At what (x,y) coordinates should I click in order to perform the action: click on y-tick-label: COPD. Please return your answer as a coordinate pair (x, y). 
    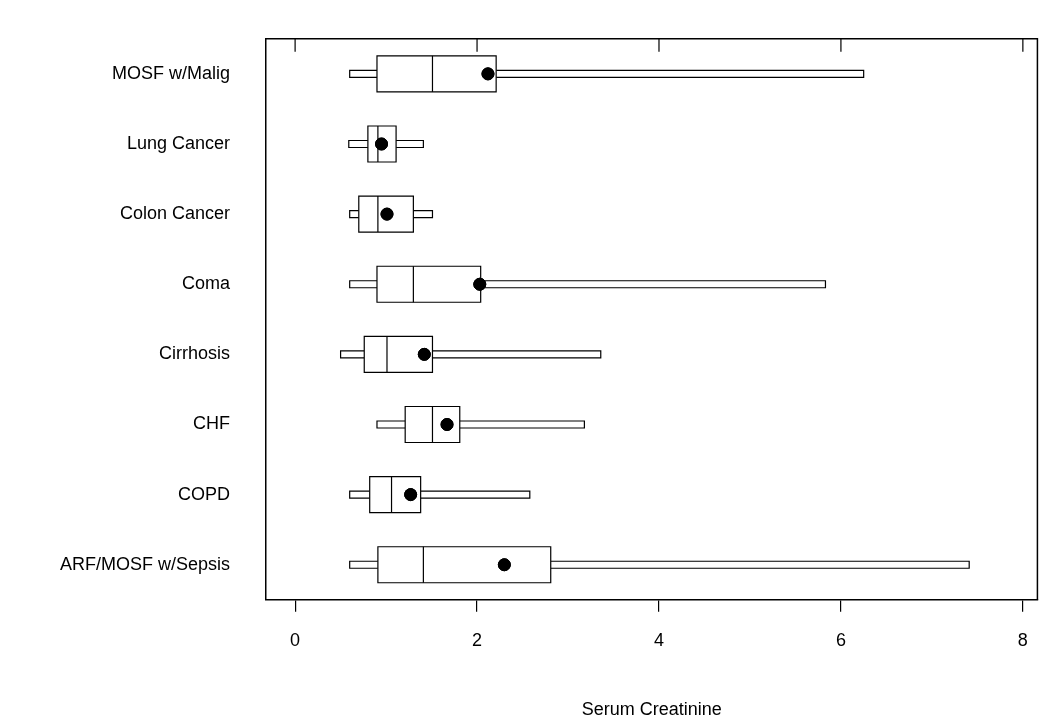
    Looking at the image, I should click on (203, 493).